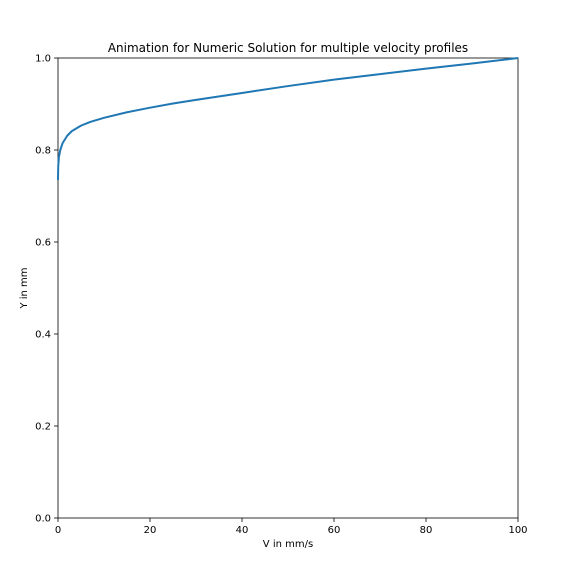  Describe the element at coordinates (288, 544) in the screenshot. I see `x-axis-label: V in mm/s` at that location.